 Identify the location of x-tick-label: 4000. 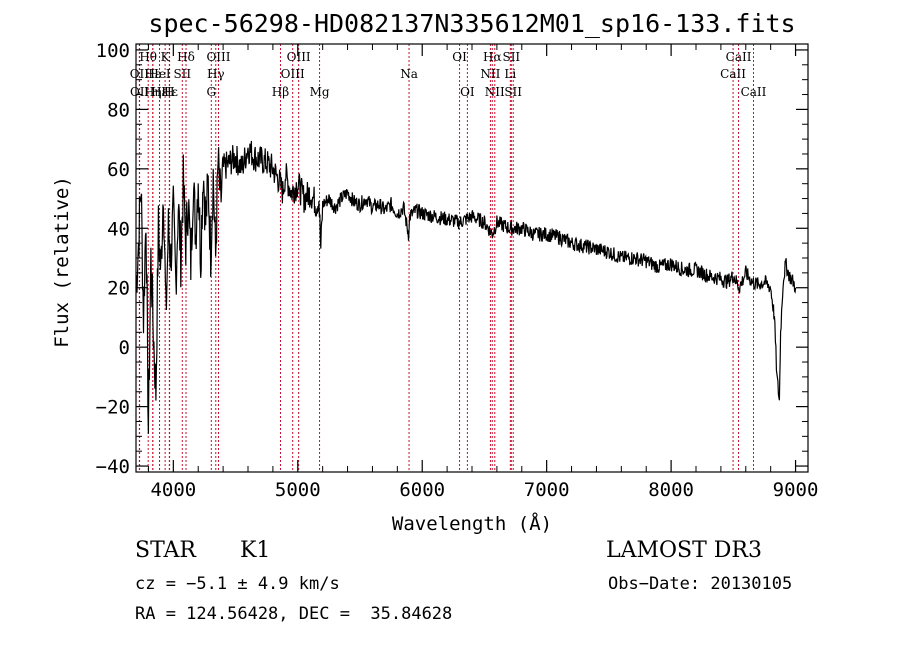
(173, 490).